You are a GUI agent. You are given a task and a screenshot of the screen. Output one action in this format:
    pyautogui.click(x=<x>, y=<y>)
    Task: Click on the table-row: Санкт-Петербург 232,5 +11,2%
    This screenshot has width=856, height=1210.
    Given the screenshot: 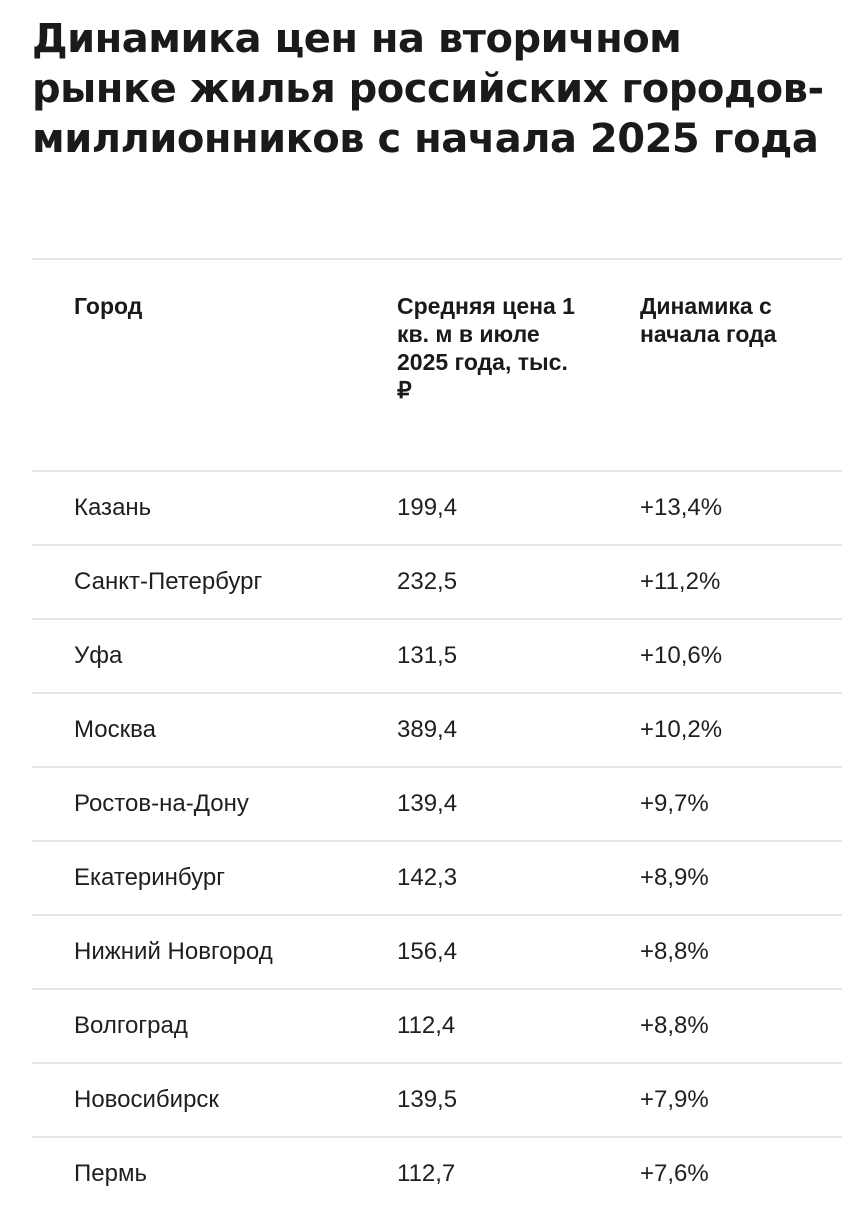 What is the action you would take?
    pyautogui.click(x=437, y=583)
    